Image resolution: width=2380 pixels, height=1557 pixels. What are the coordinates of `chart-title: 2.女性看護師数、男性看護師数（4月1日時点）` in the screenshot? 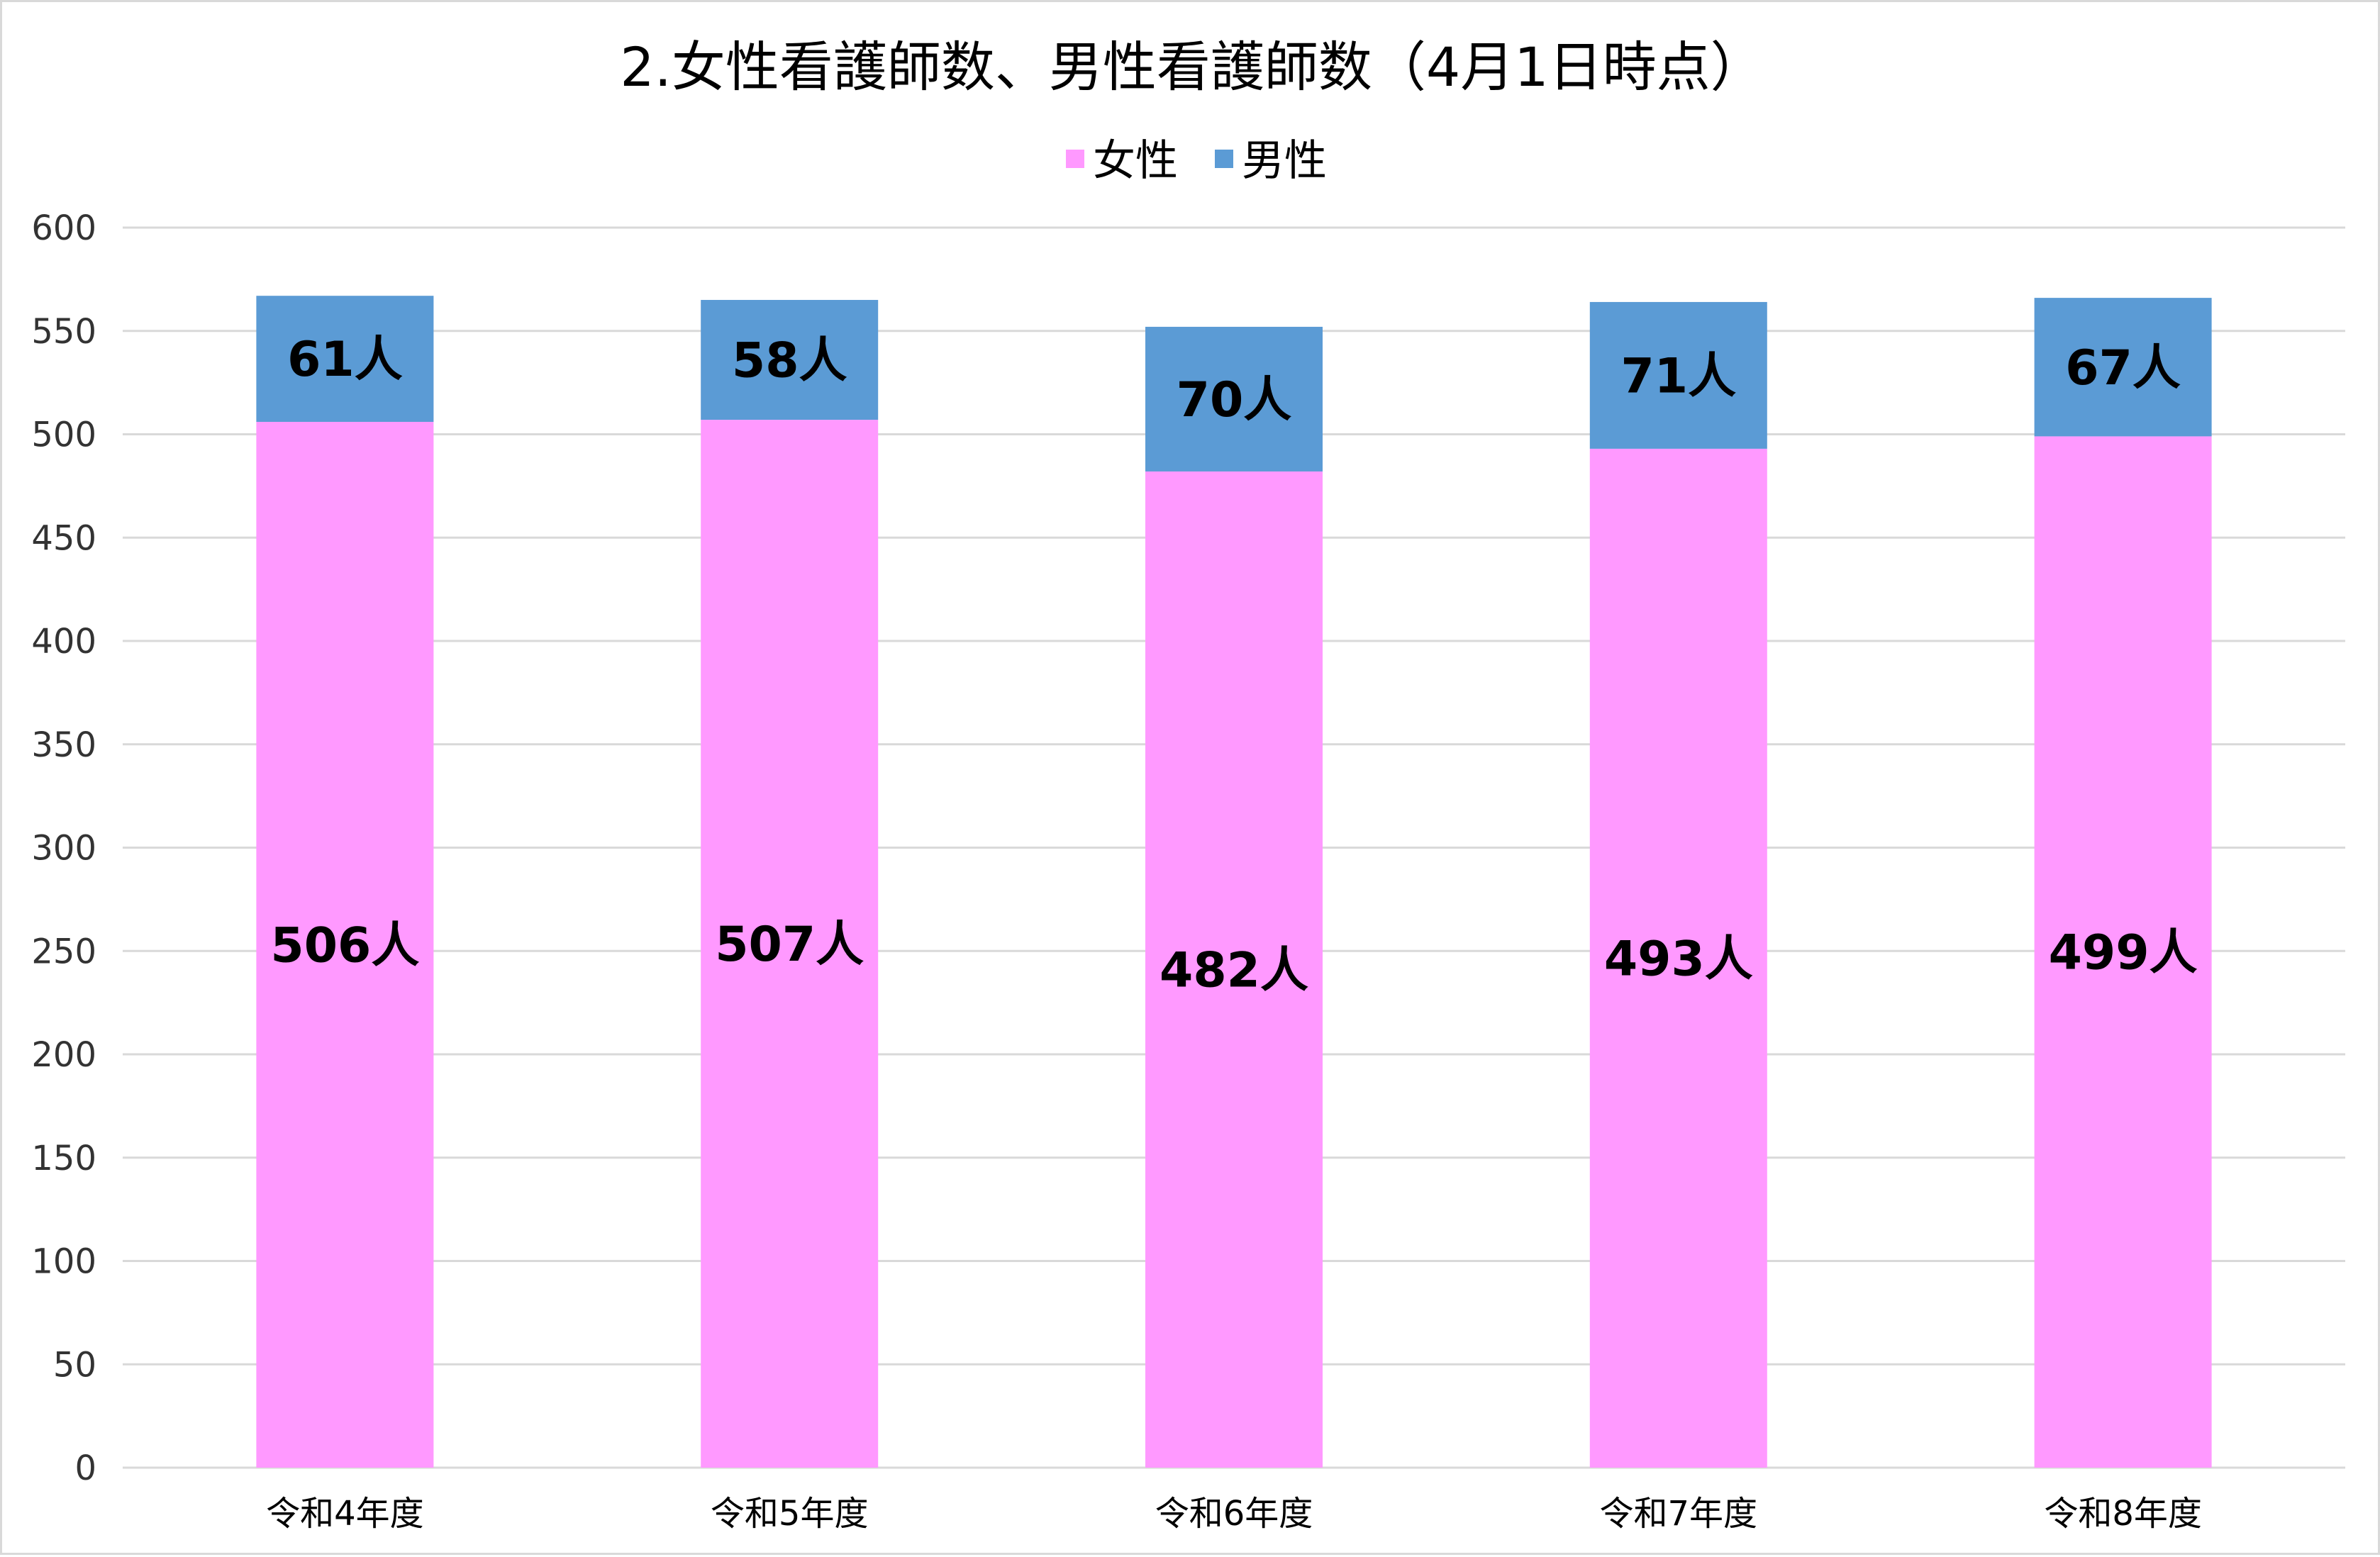 It's located at (1192, 67).